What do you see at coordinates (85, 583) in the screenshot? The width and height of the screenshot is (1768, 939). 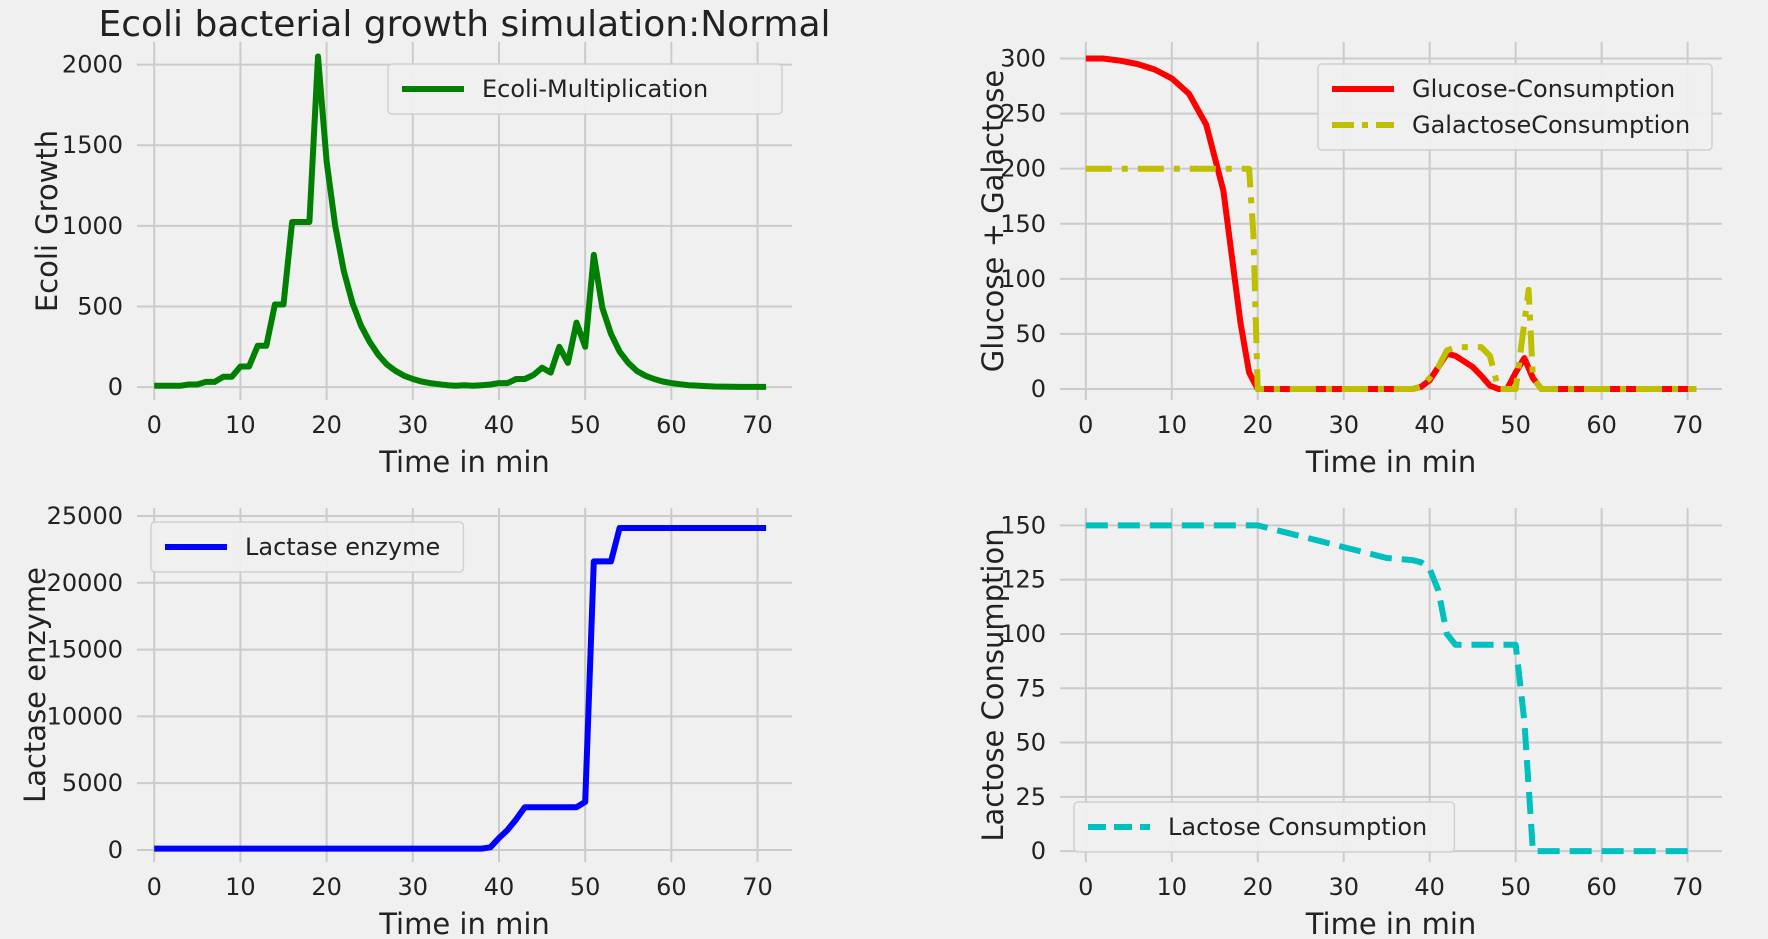 I see `y-tick-label: 20000` at bounding box center [85, 583].